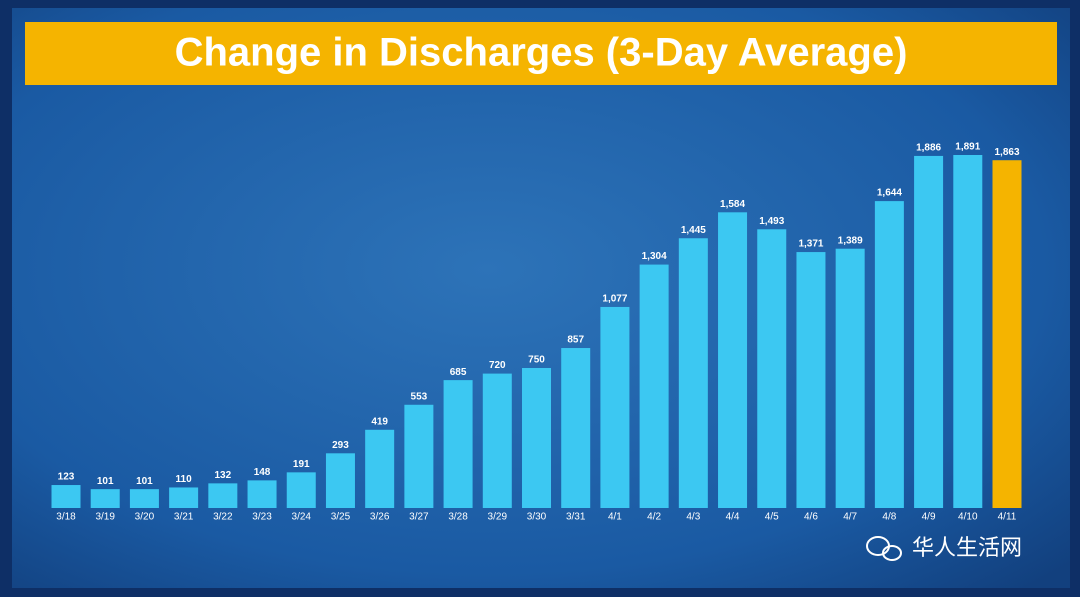  I want to click on x-tick-label: 4/1, so click(615, 517).